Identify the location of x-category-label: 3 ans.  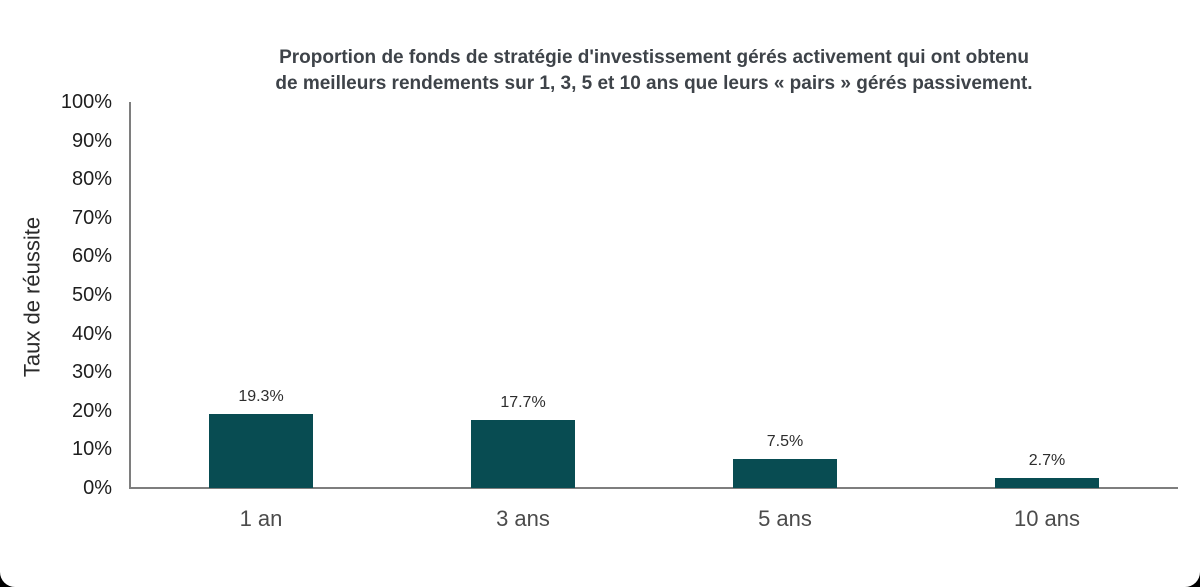
(523, 518).